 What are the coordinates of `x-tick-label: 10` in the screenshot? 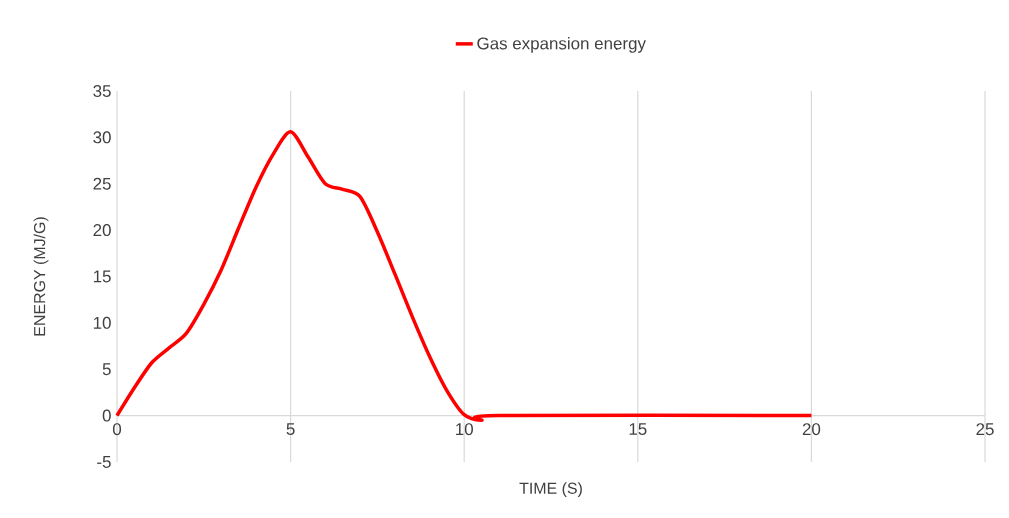 It's located at (464, 429).